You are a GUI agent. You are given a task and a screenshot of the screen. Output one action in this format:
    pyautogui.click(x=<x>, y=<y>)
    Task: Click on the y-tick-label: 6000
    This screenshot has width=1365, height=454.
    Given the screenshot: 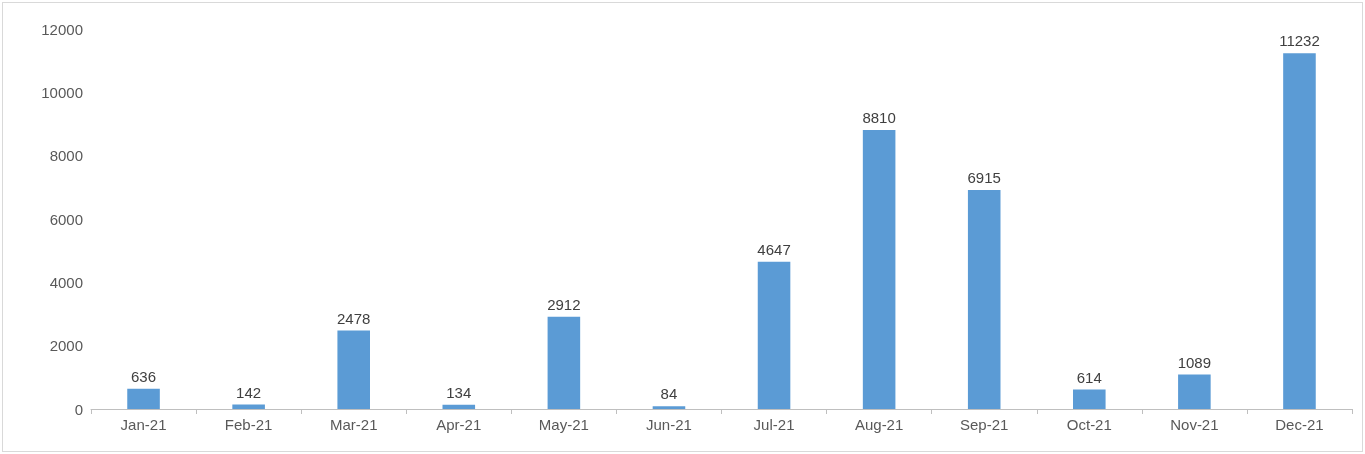 What is the action you would take?
    pyautogui.click(x=66, y=219)
    